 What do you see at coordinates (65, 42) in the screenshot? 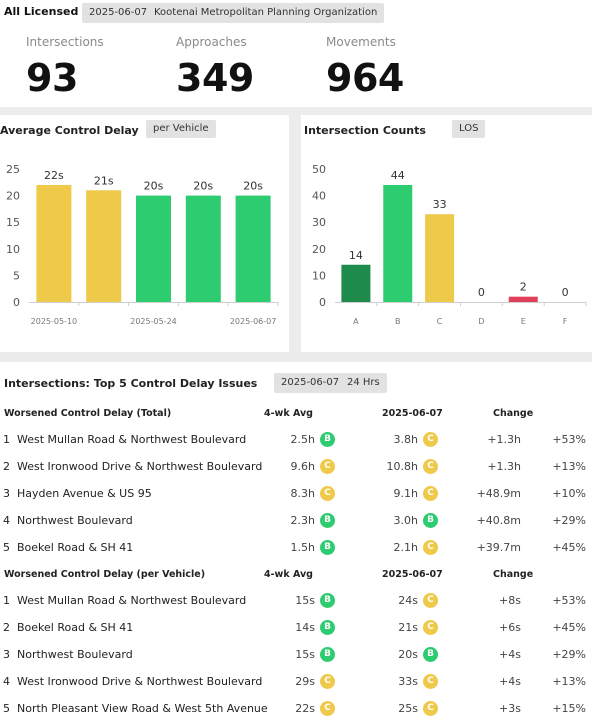
I see `kpi-intersections-label: Intersections` at bounding box center [65, 42].